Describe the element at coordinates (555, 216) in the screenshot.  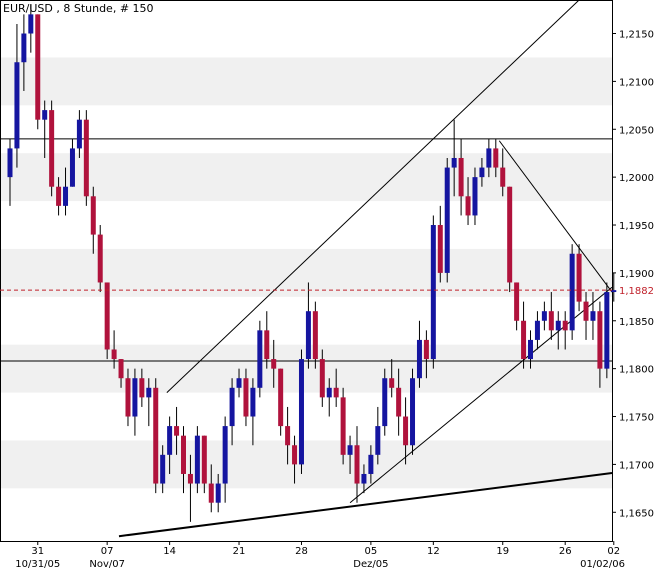
I see `descending-trendline` at that location.